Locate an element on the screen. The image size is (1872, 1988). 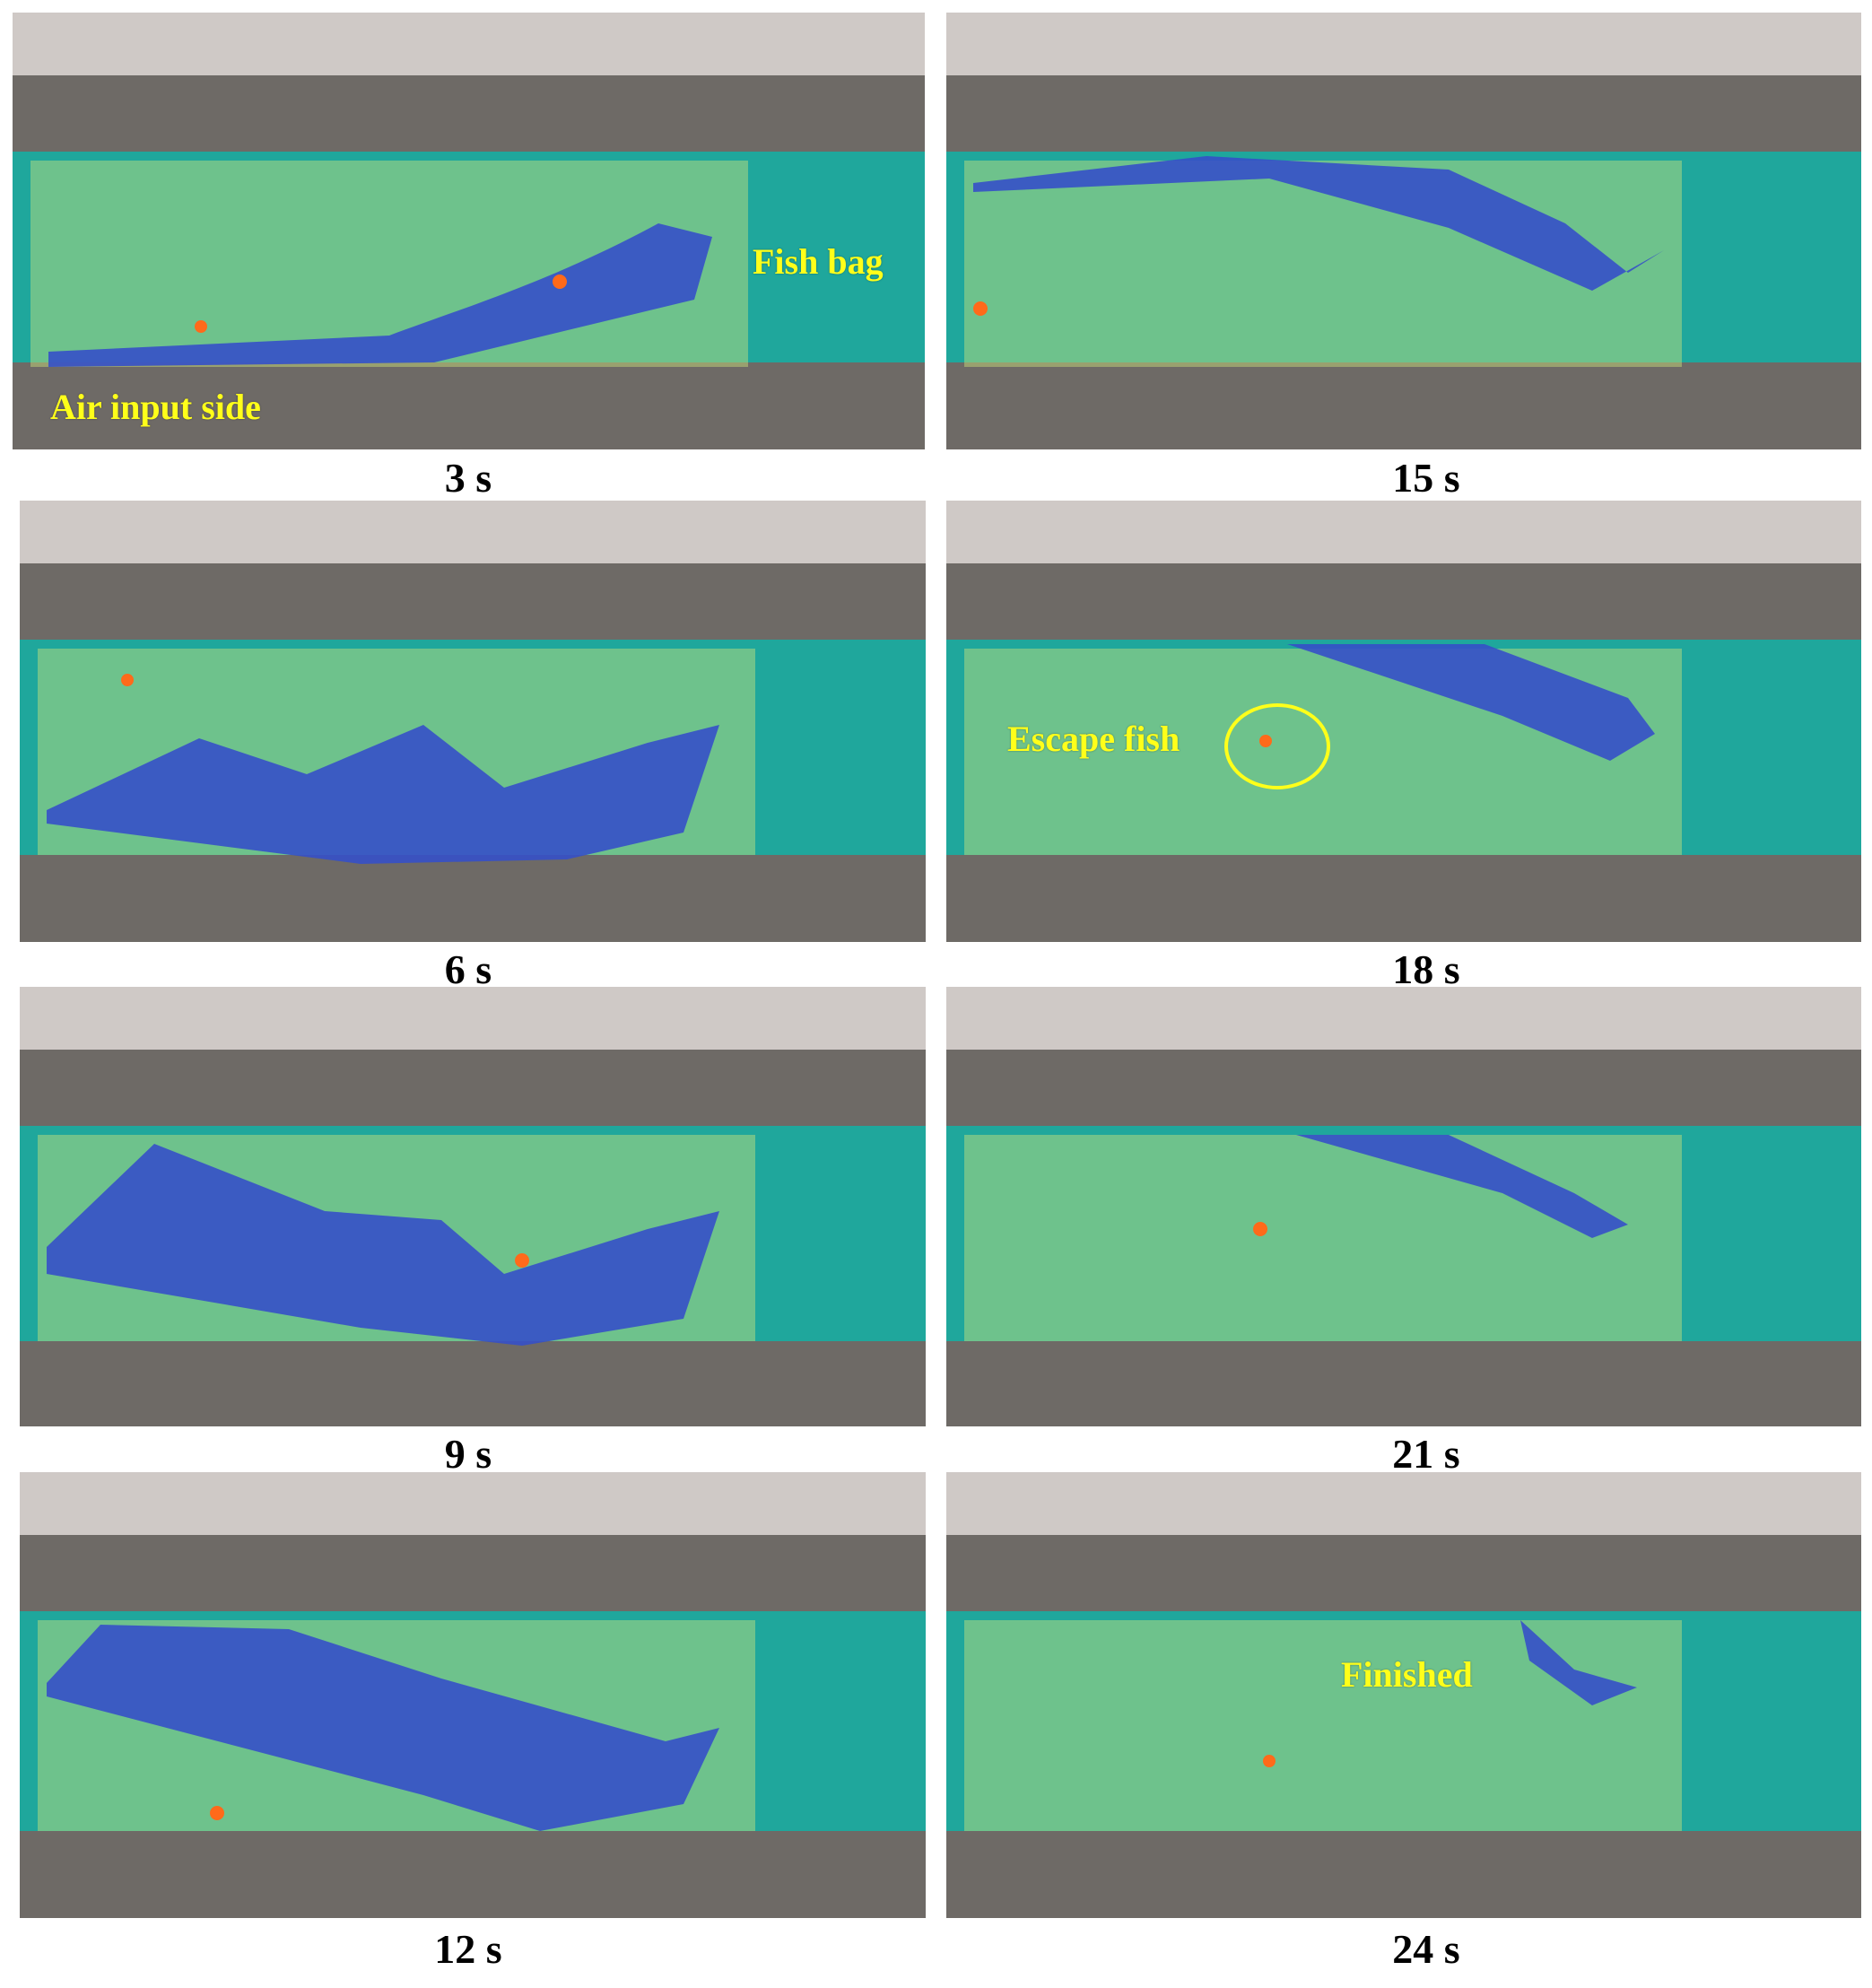
caption-18s: 18 s is located at coordinates (1426, 969).